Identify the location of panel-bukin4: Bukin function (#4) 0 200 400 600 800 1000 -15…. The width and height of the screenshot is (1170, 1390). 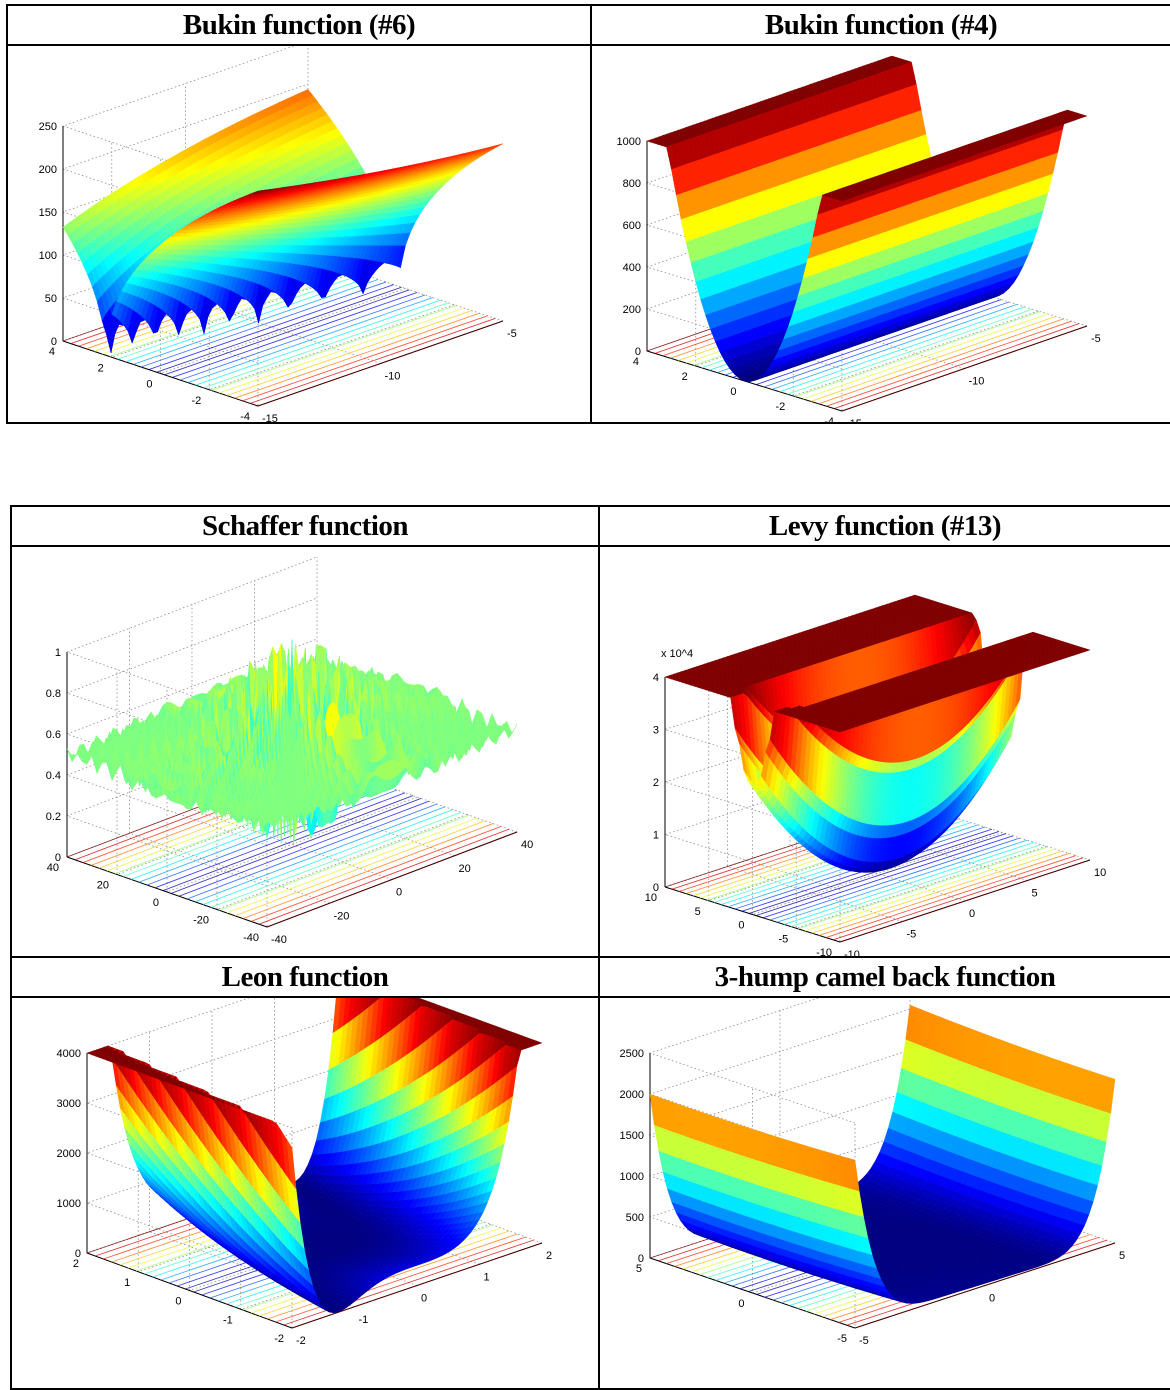
(880, 214).